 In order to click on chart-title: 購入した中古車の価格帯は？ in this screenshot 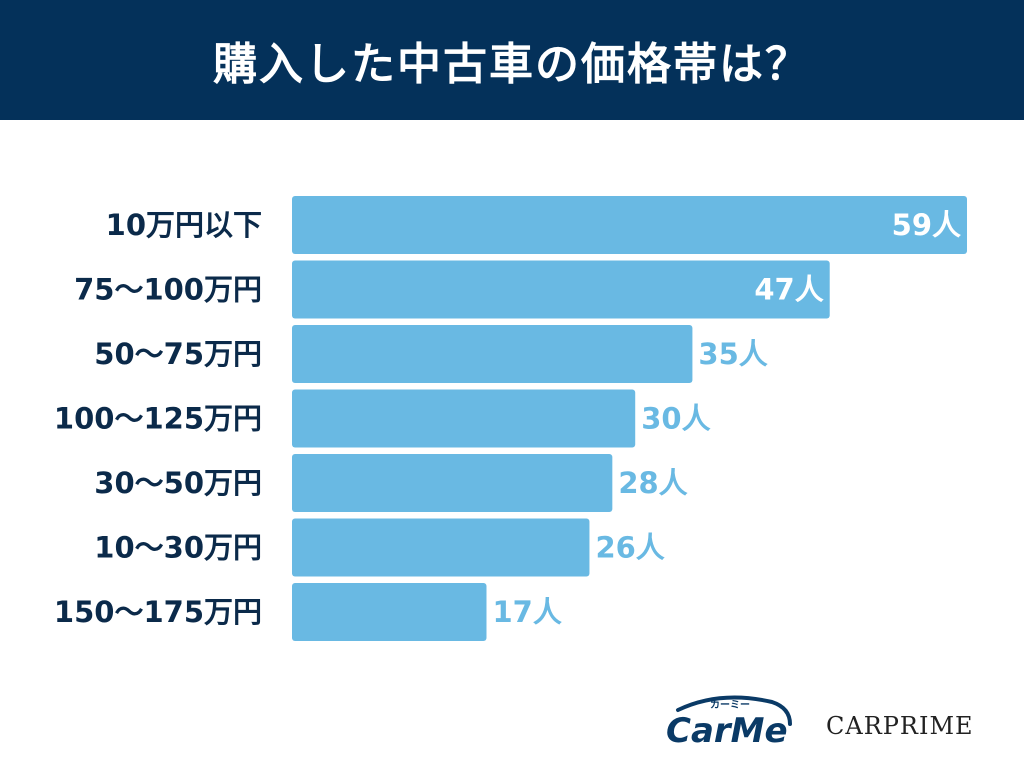, I will do `click(512, 64)`.